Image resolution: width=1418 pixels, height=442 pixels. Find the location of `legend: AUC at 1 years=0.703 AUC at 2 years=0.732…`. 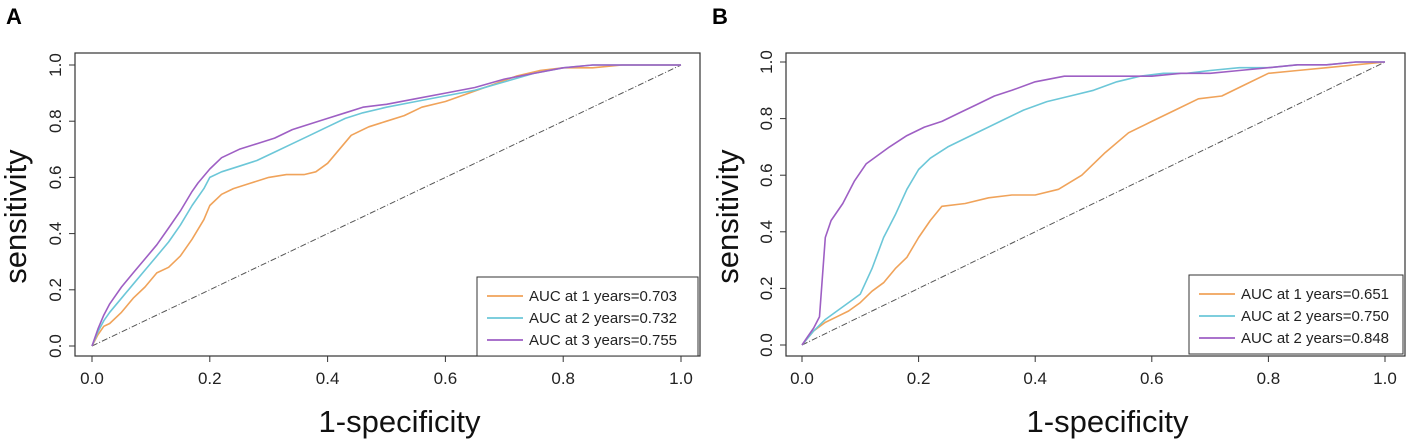

legend: AUC at 1 years=0.703 AUC at 2 years=0.732… is located at coordinates (587, 316).